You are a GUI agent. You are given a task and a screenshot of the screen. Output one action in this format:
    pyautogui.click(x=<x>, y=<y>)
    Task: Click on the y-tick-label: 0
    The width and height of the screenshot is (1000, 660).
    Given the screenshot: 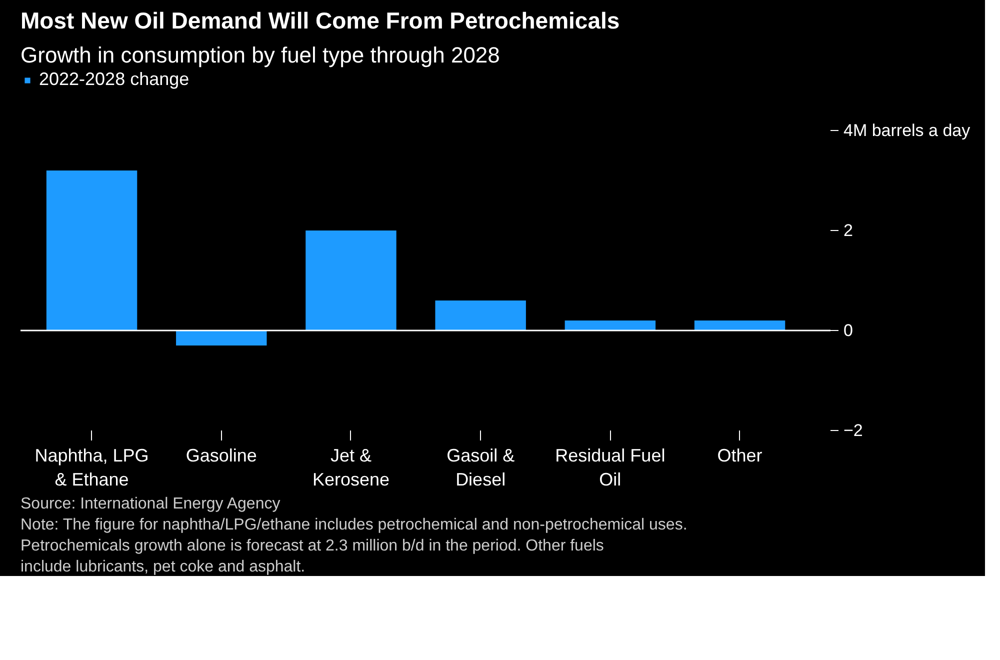 What is the action you would take?
    pyautogui.click(x=848, y=330)
    